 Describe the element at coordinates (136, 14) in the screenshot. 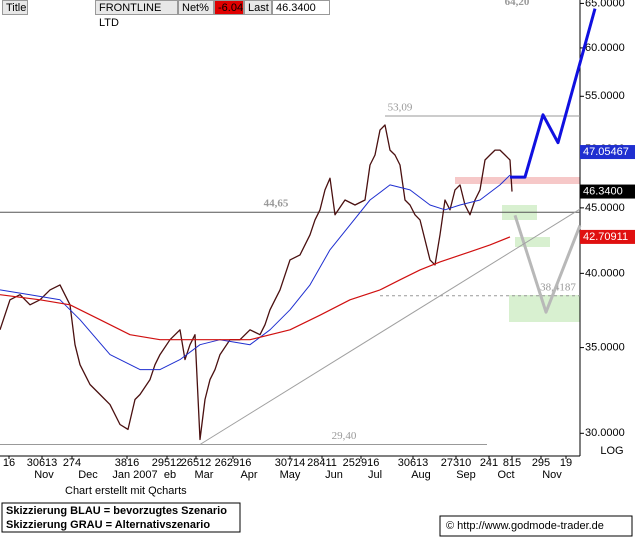

I see `symbol-name: FRONTLINE LTD` at that location.